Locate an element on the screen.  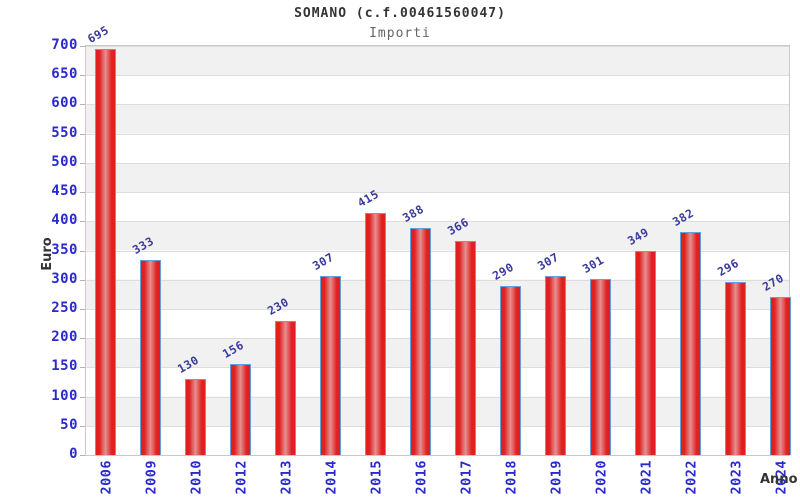
y-tick-label-650: 650 is located at coordinates (64, 74).